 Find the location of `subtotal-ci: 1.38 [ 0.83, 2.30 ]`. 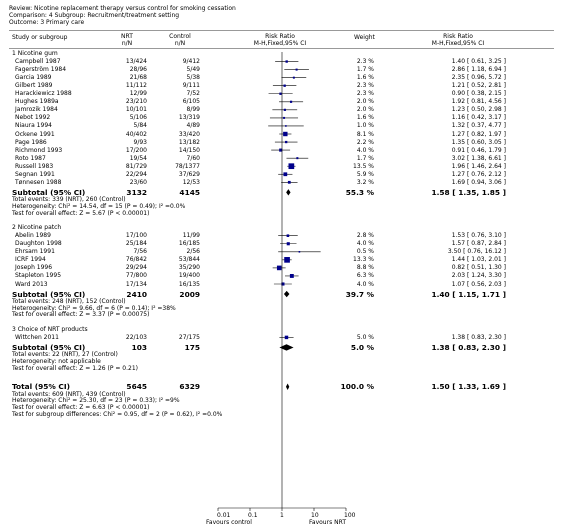

subtotal-ci: 1.38 [ 0.83, 2.30 ] is located at coordinates (468, 347).